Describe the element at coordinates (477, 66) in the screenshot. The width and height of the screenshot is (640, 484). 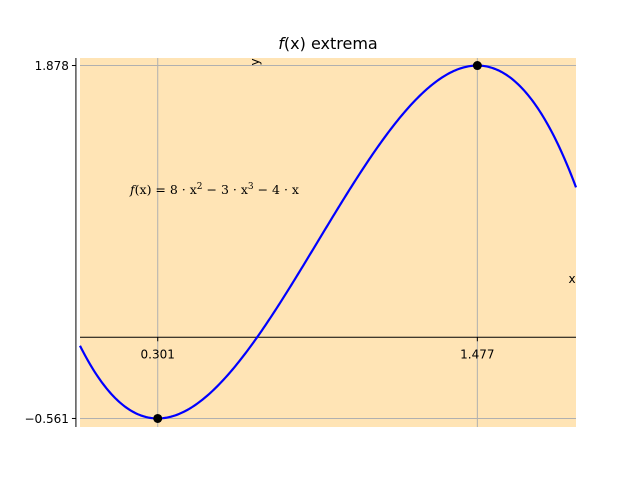
I see `extremum-point-maximum` at that location.